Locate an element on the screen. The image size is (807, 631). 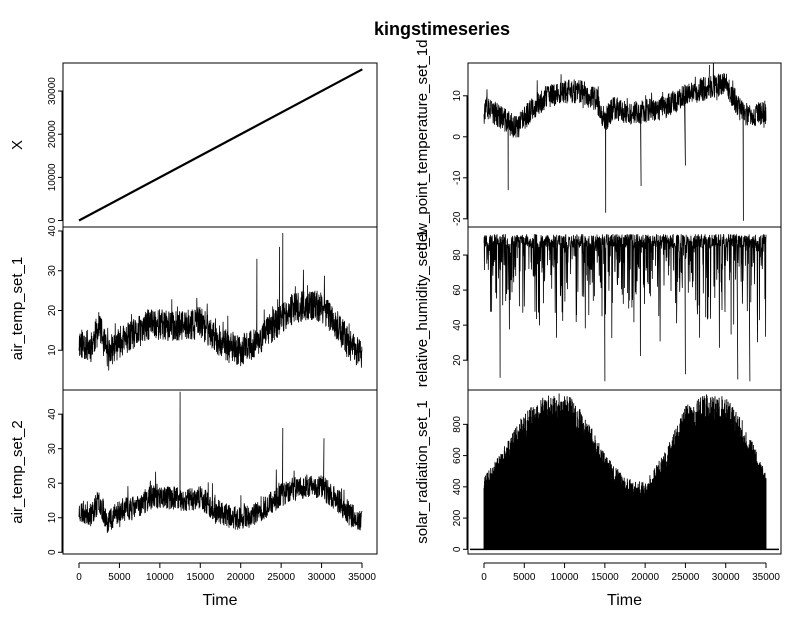
y-tick-label: 600 is located at coordinates (457, 455).